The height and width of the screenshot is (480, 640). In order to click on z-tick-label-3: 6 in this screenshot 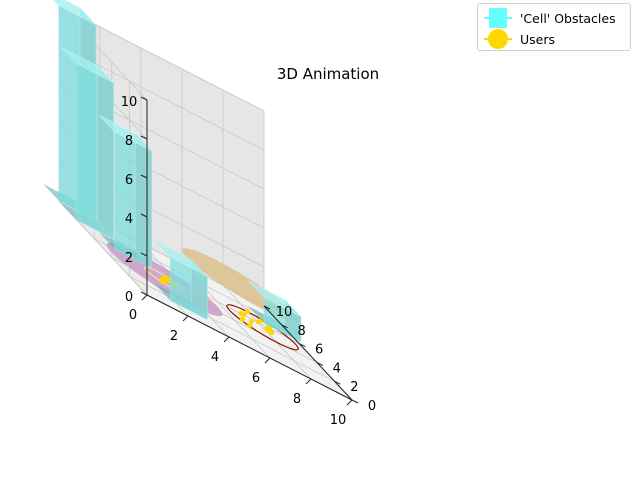, I will do `click(129, 180)`.